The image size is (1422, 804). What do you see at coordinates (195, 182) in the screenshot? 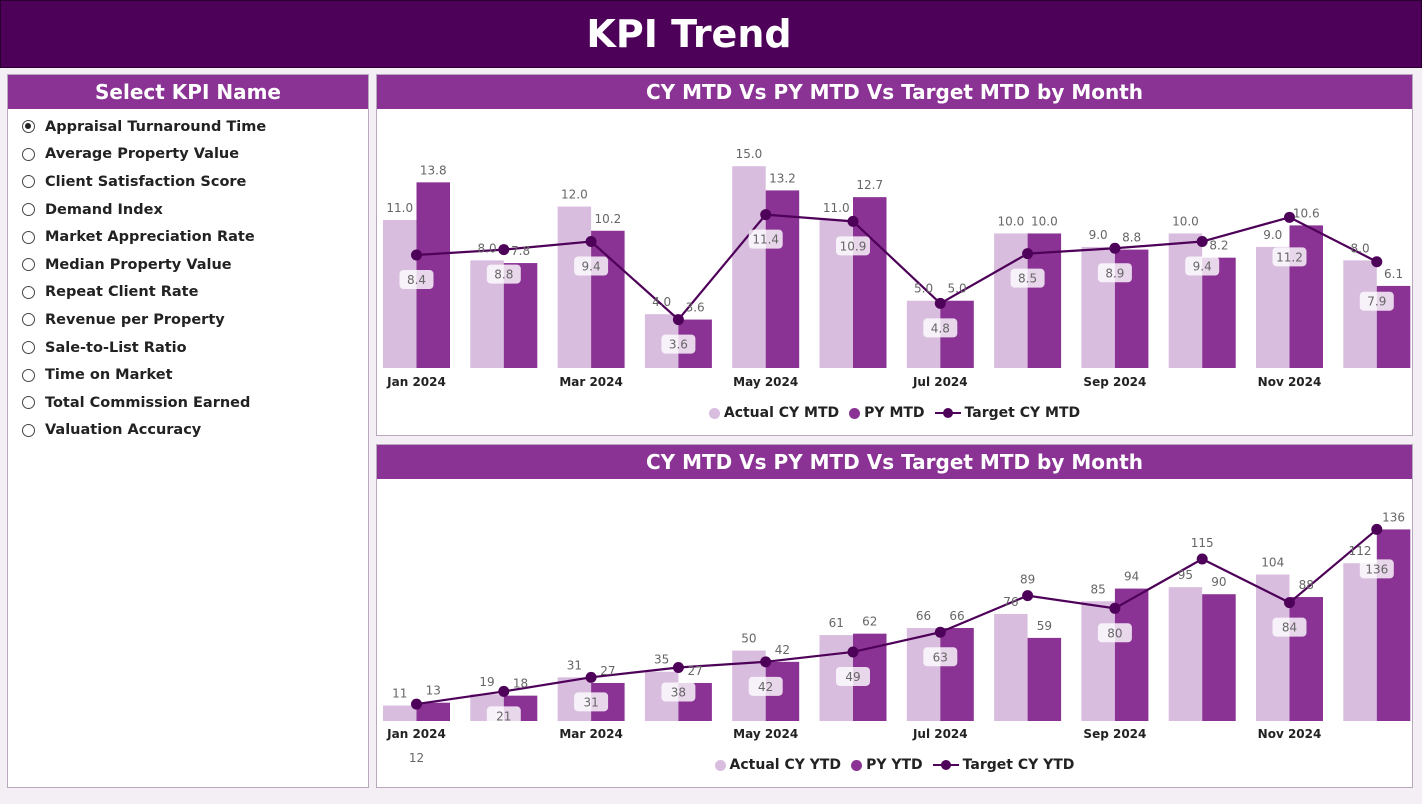
I see `kpi-option: Client Satisfaction Score` at bounding box center [195, 182].